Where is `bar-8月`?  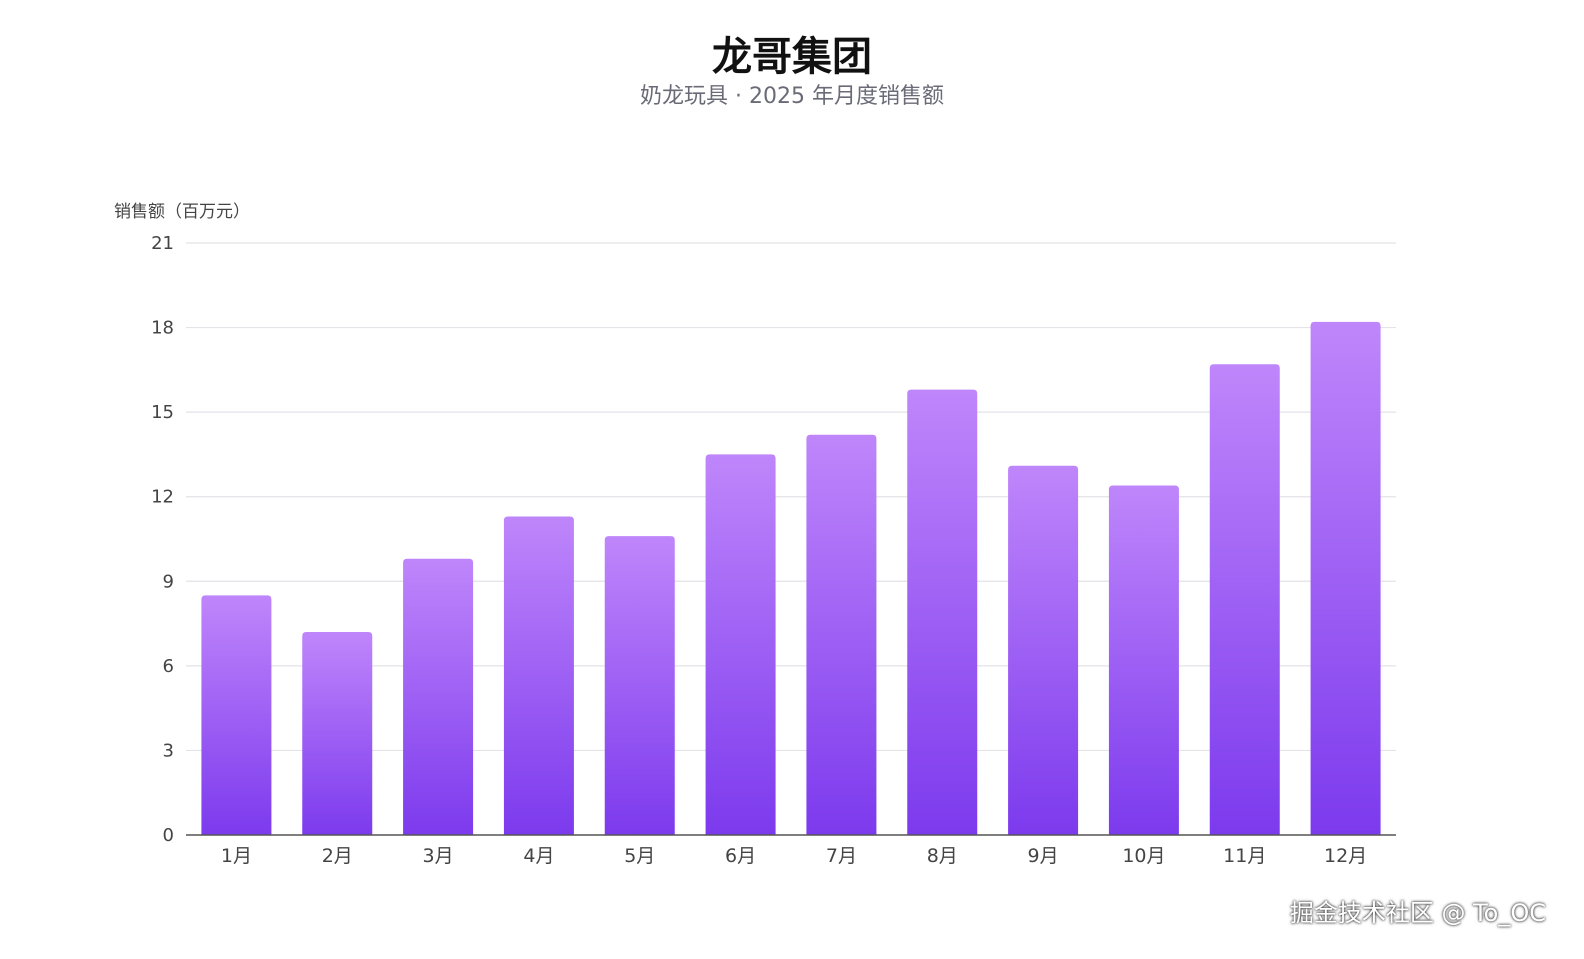
bar-8月 is located at coordinates (942, 612).